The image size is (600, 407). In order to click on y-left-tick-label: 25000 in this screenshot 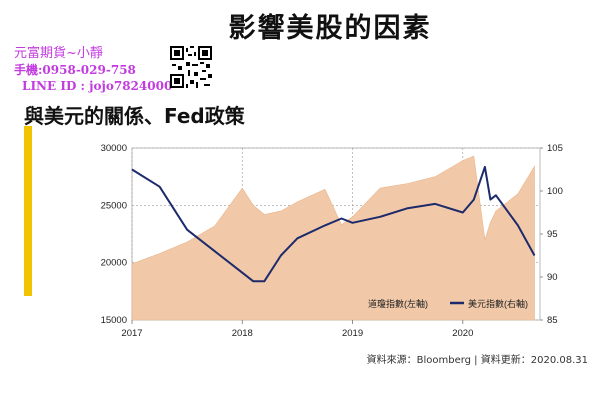, I will do `click(114, 205)`.